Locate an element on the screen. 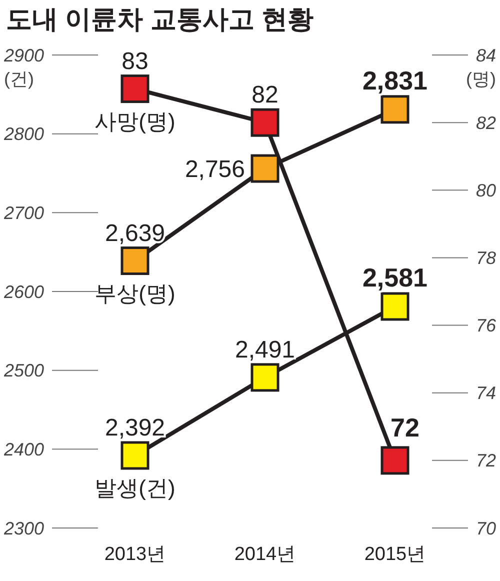  y-axis-title: (건) is located at coordinates (19, 79).